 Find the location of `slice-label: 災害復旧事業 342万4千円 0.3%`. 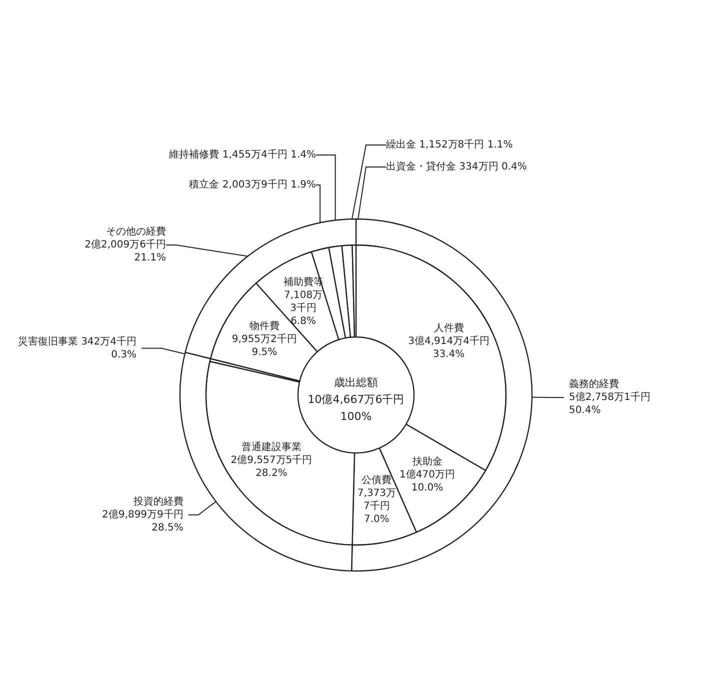

slice-label: 災害復旧事業 342万4千円 0.3% is located at coordinates (77, 347).